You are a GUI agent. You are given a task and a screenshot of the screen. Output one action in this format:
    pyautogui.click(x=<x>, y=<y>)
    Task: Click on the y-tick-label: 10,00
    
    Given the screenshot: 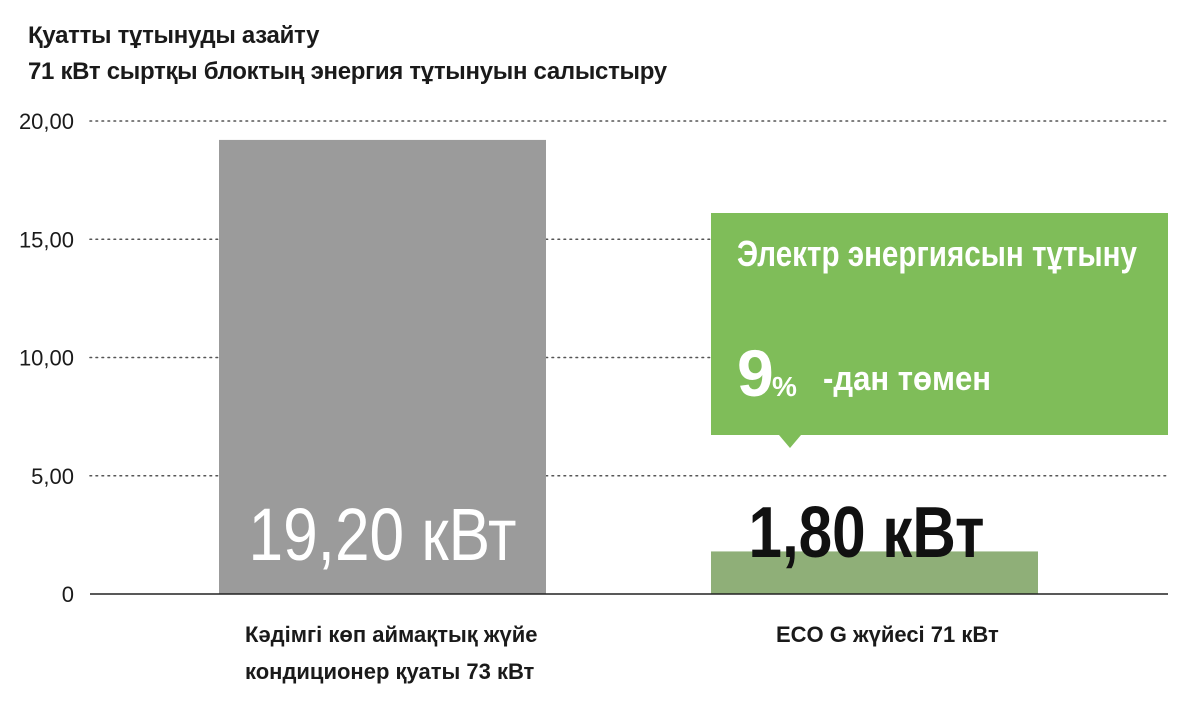 What is the action you would take?
    pyautogui.click(x=46, y=358)
    